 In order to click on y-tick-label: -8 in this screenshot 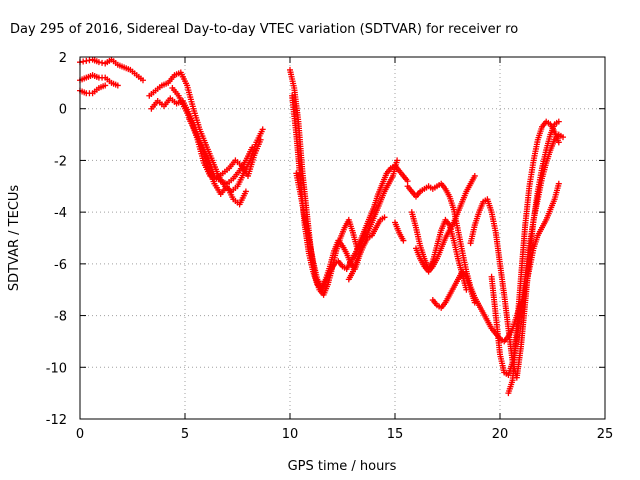, I will do `click(60, 317)`.